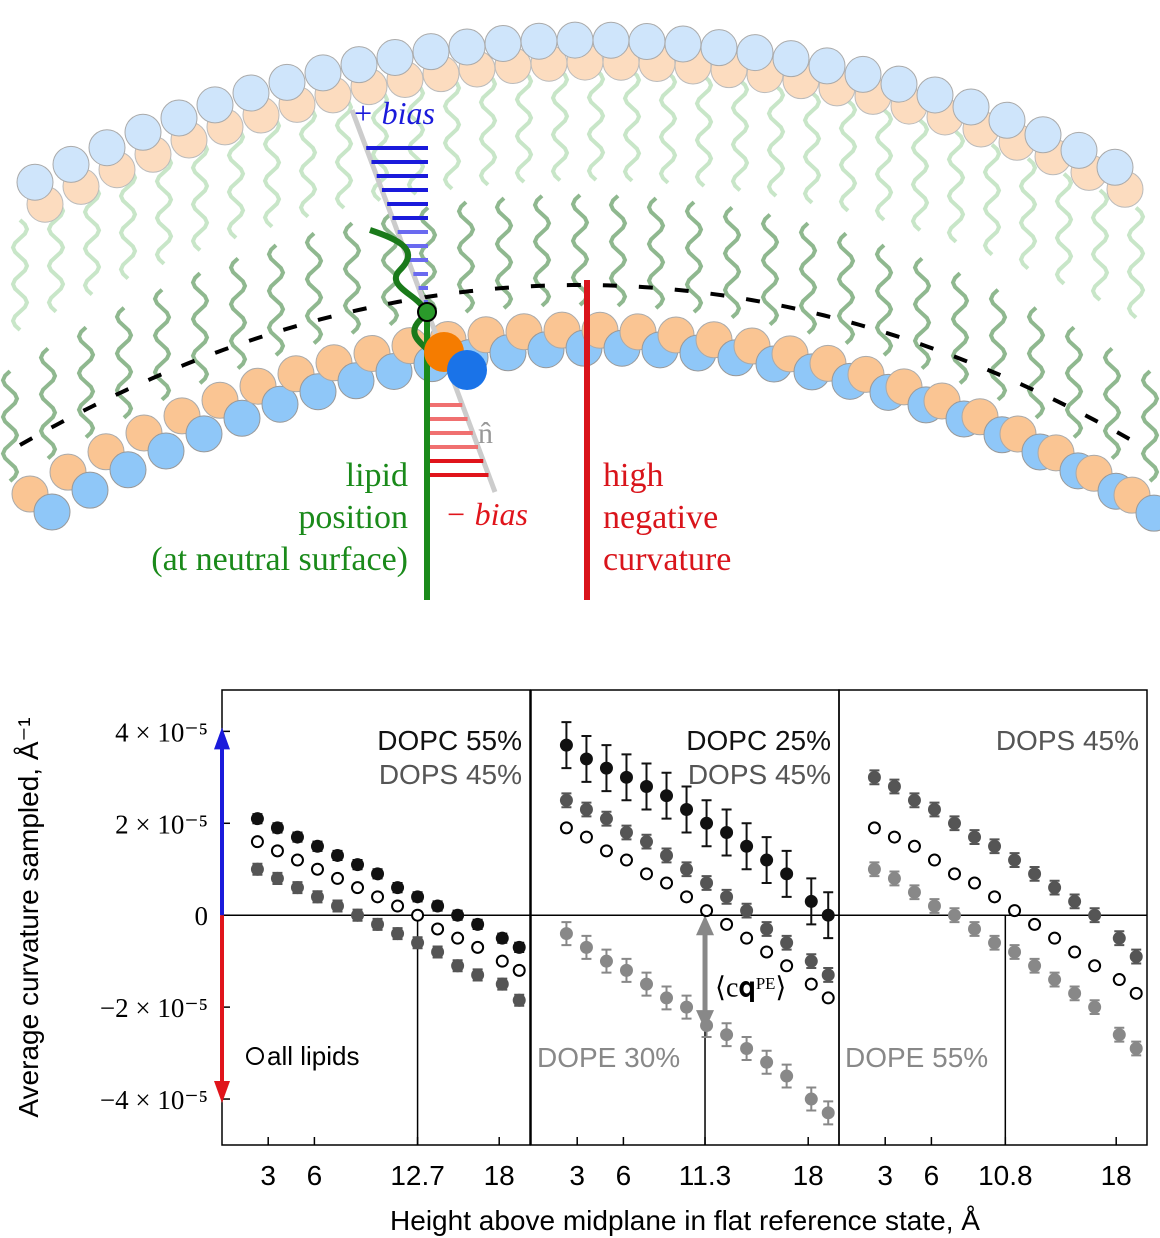 This screenshot has height=1238, width=1160. What do you see at coordinates (268, 1175) in the screenshot?
I see `x-tick-label: 3` at bounding box center [268, 1175].